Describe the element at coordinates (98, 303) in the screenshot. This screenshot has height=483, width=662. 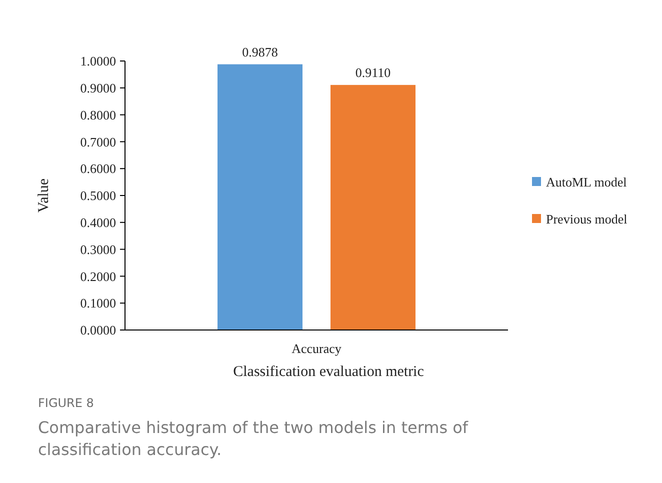
I see `y-tick-label: 0.1000` at that location.